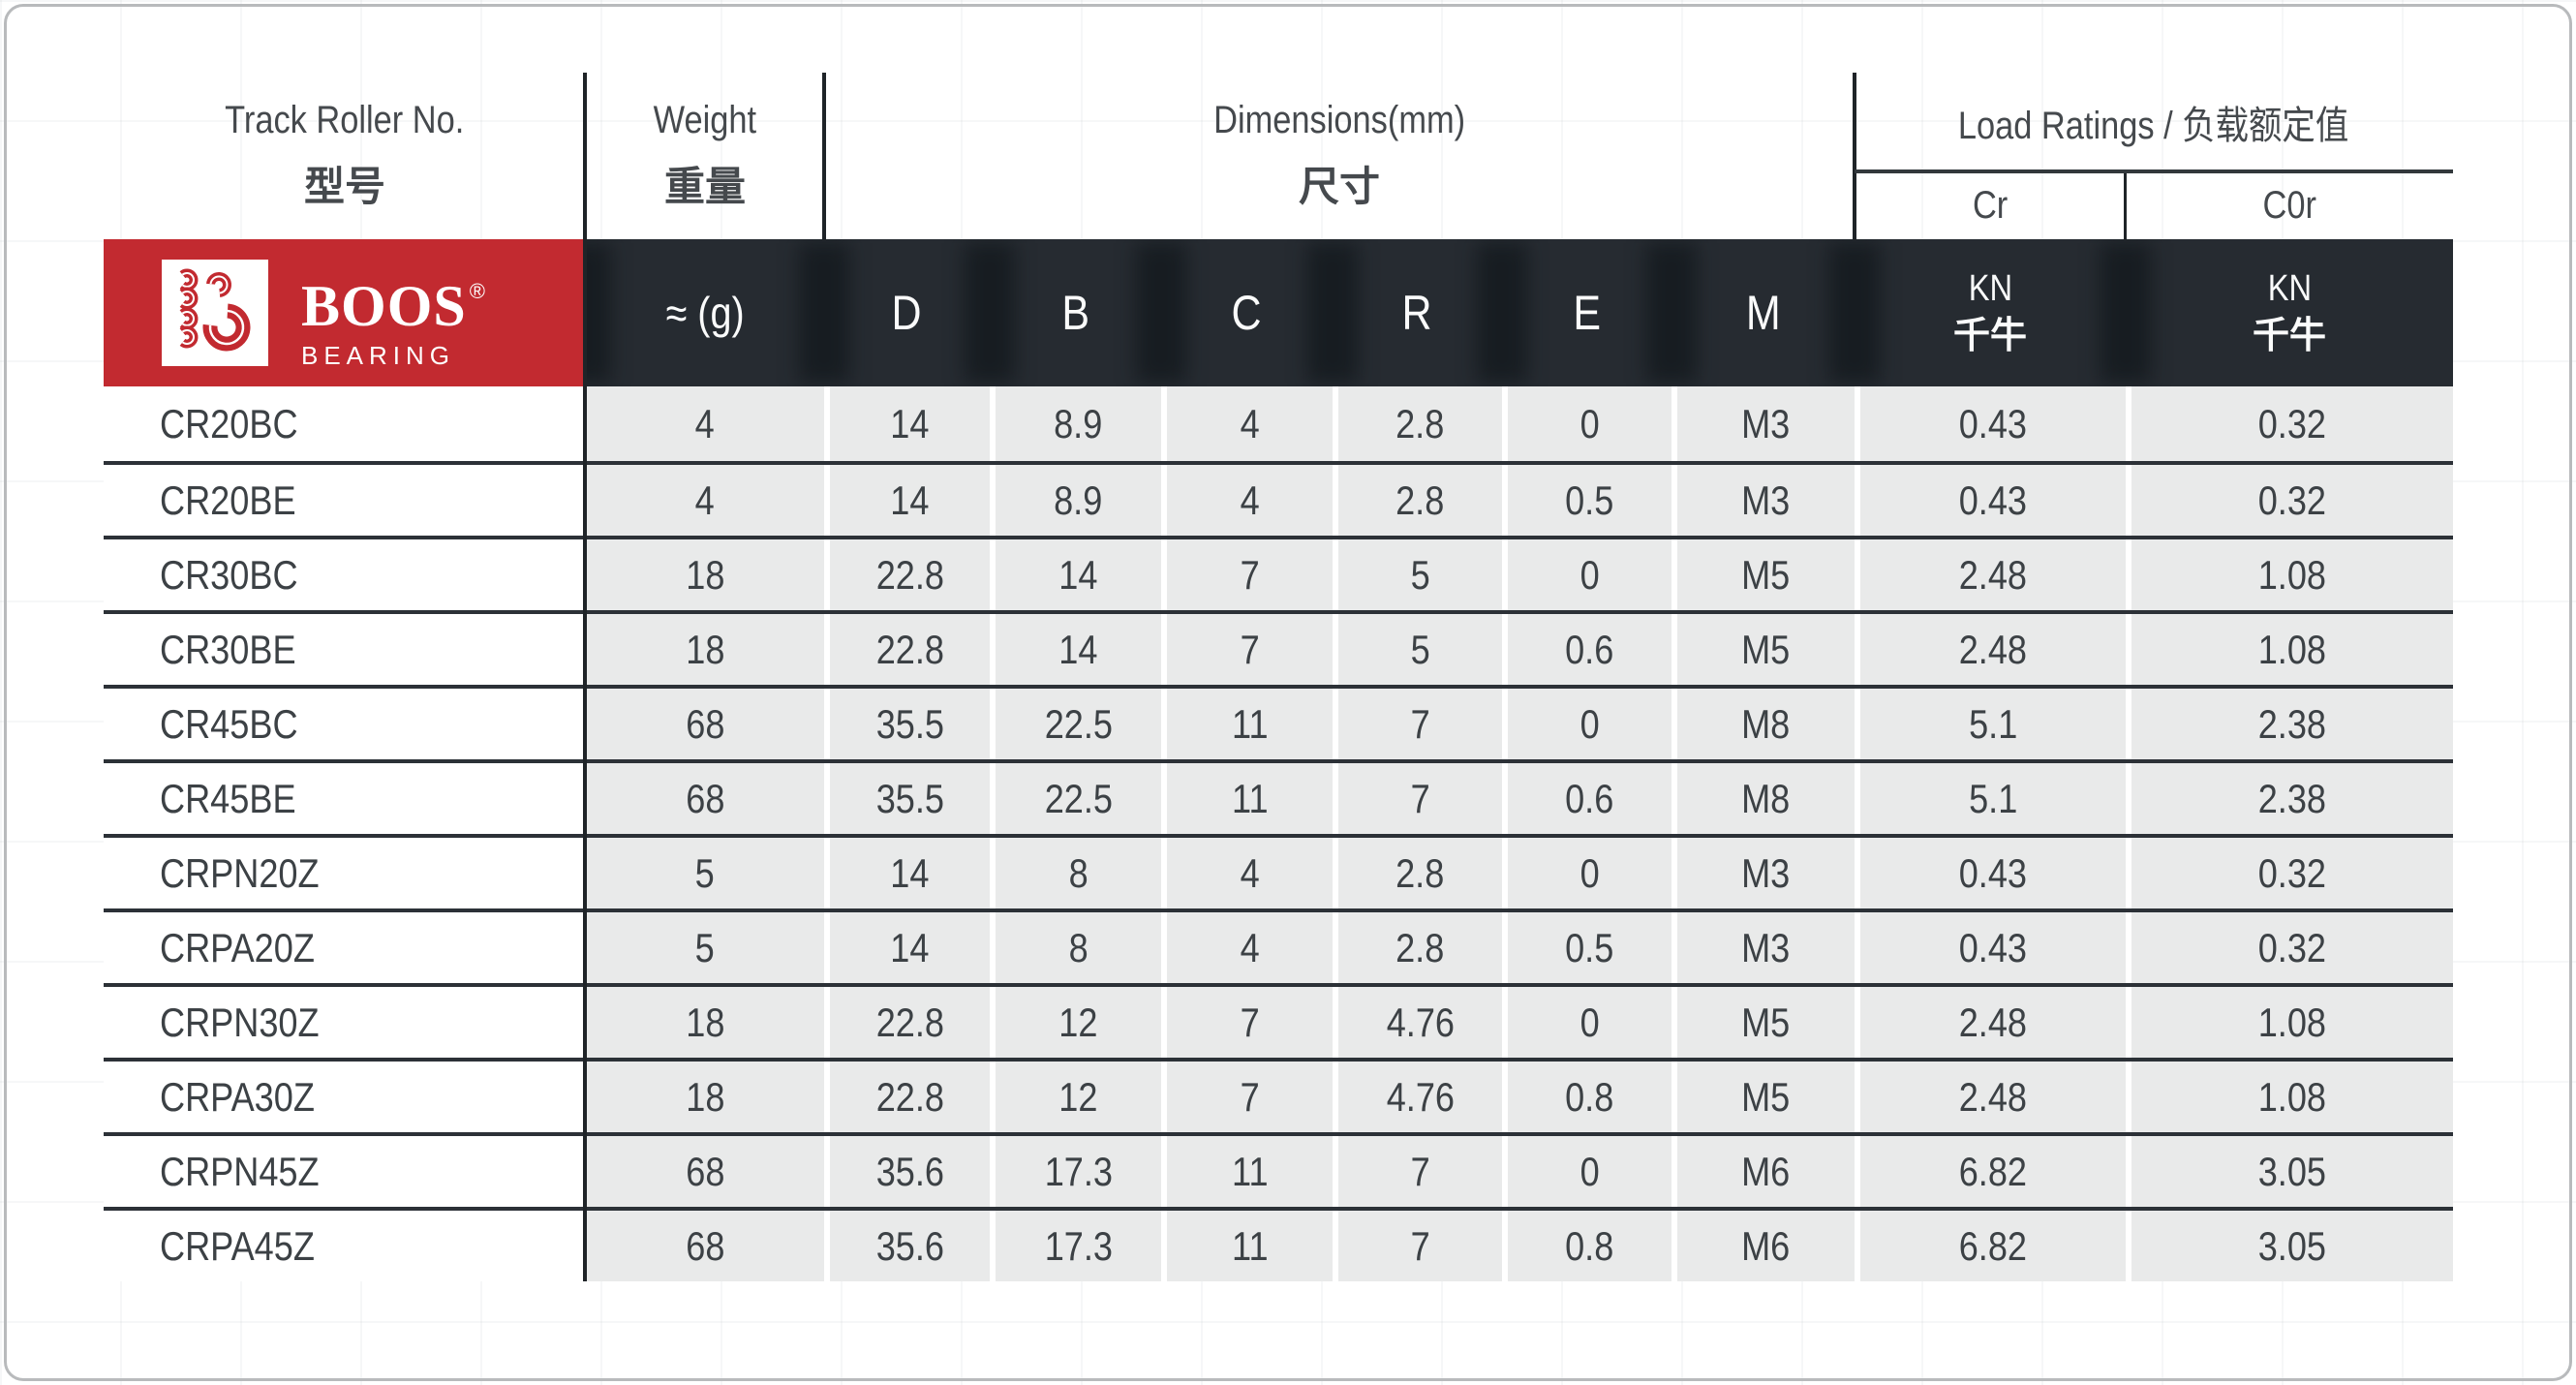 This screenshot has height=1385, width=2576. Describe the element at coordinates (1993, 423) in the screenshot. I see `cell-text: 0.43` at that location.